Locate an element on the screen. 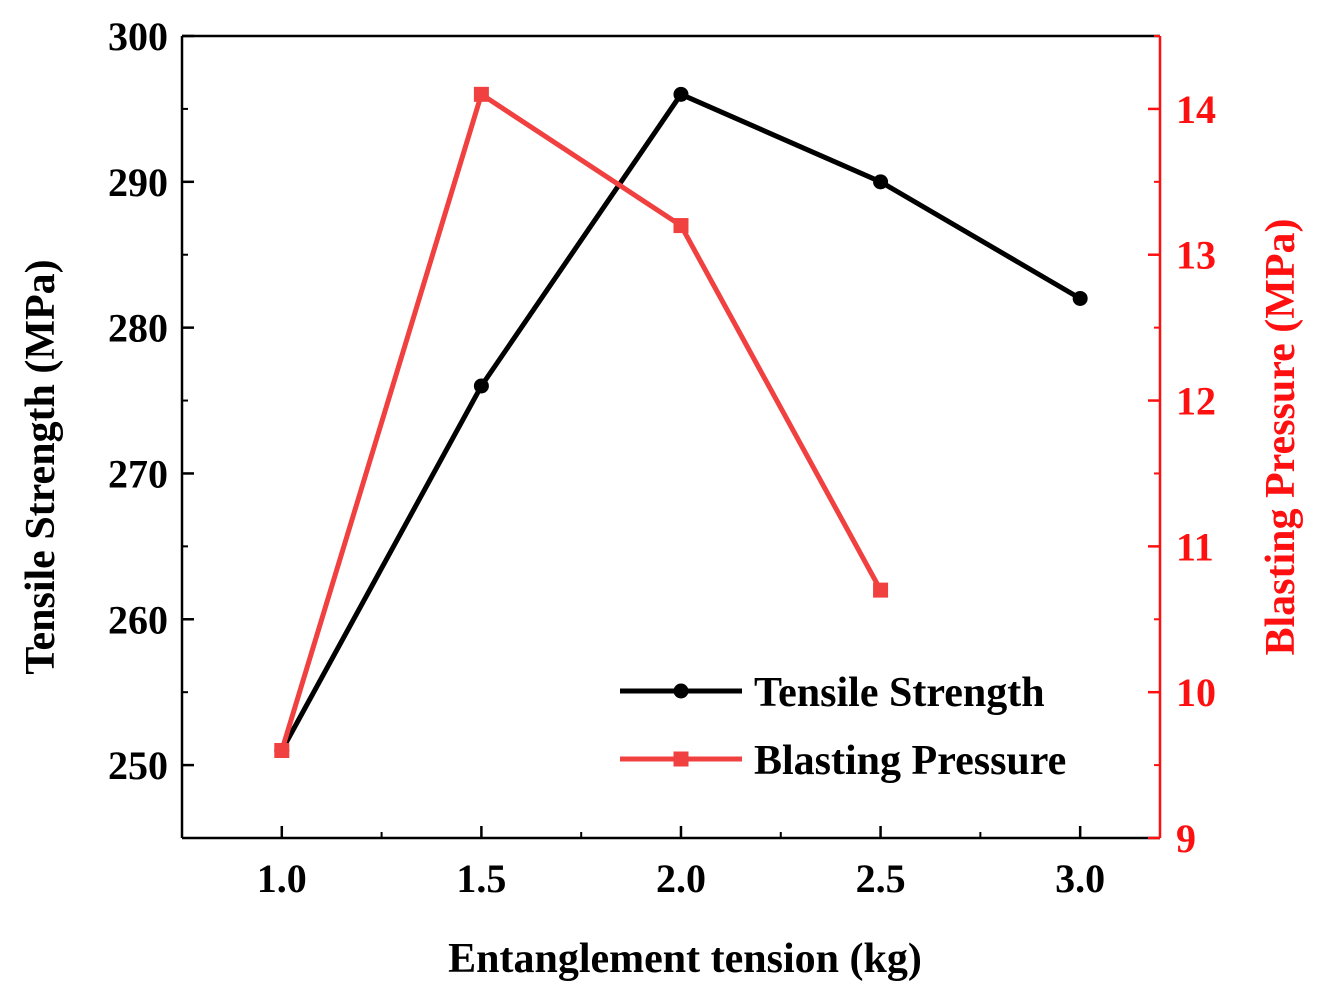 The width and height of the screenshot is (1328, 997). y-right-tick-label: 10 is located at coordinates (1196, 692).